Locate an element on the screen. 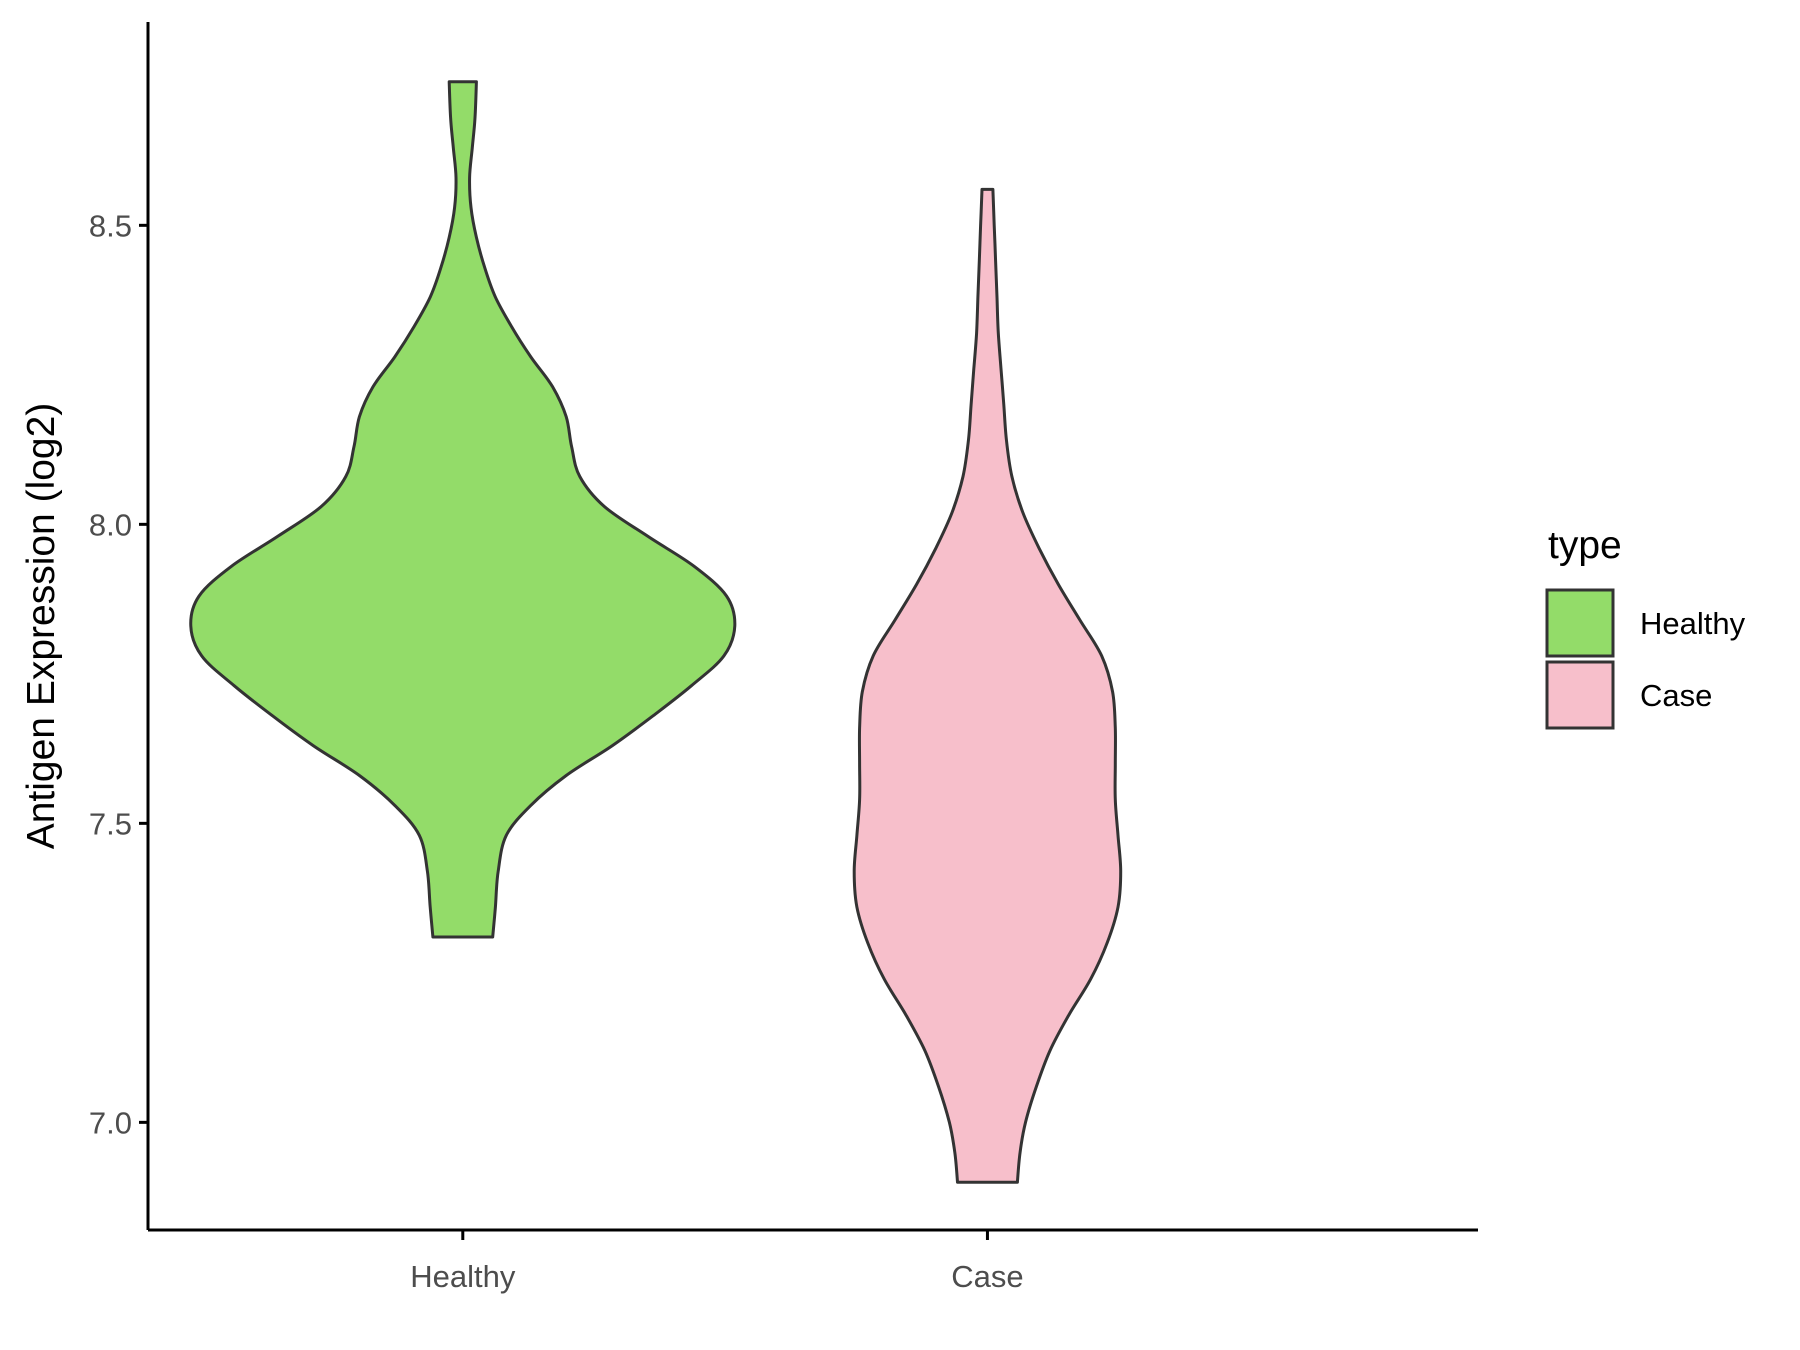 The width and height of the screenshot is (1800, 1350). legend-entries: Healthy Case is located at coordinates (1645, 659).